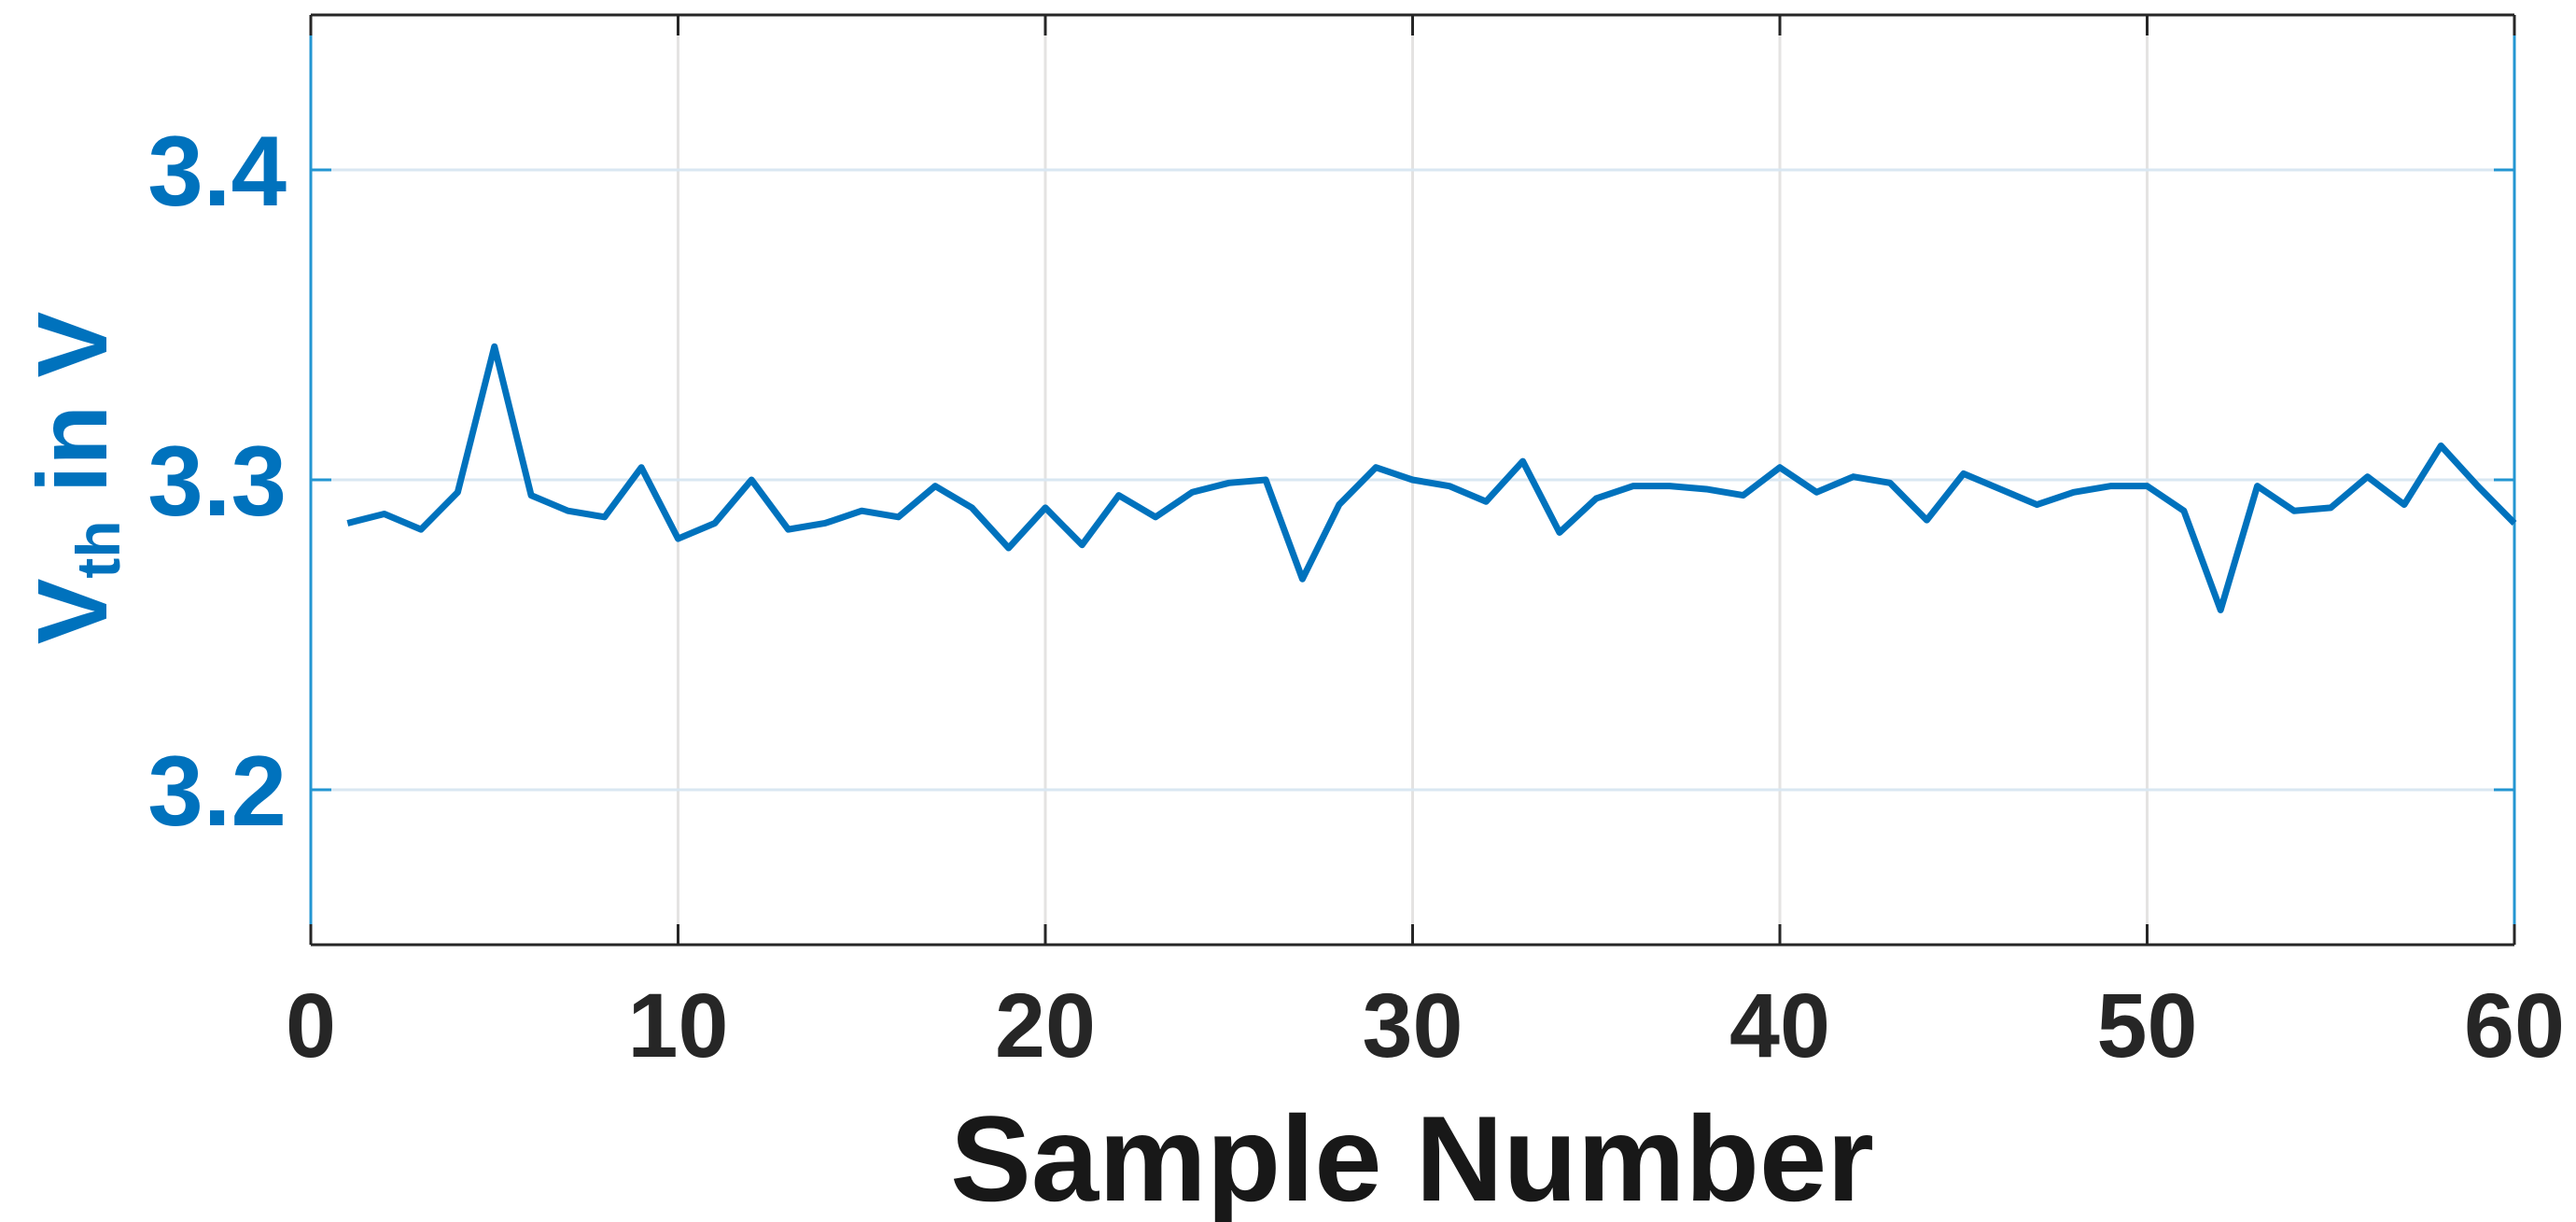 Image resolution: width=2576 pixels, height=1222 pixels. I want to click on x-tick-label: 30, so click(1413, 1025).